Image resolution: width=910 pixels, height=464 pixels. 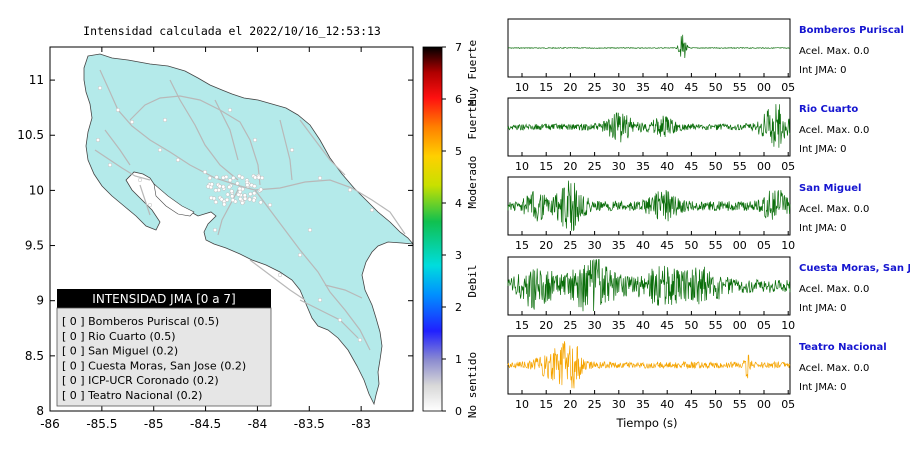 I want to click on map-y-tick-label: 9.5, so click(x=34, y=246).